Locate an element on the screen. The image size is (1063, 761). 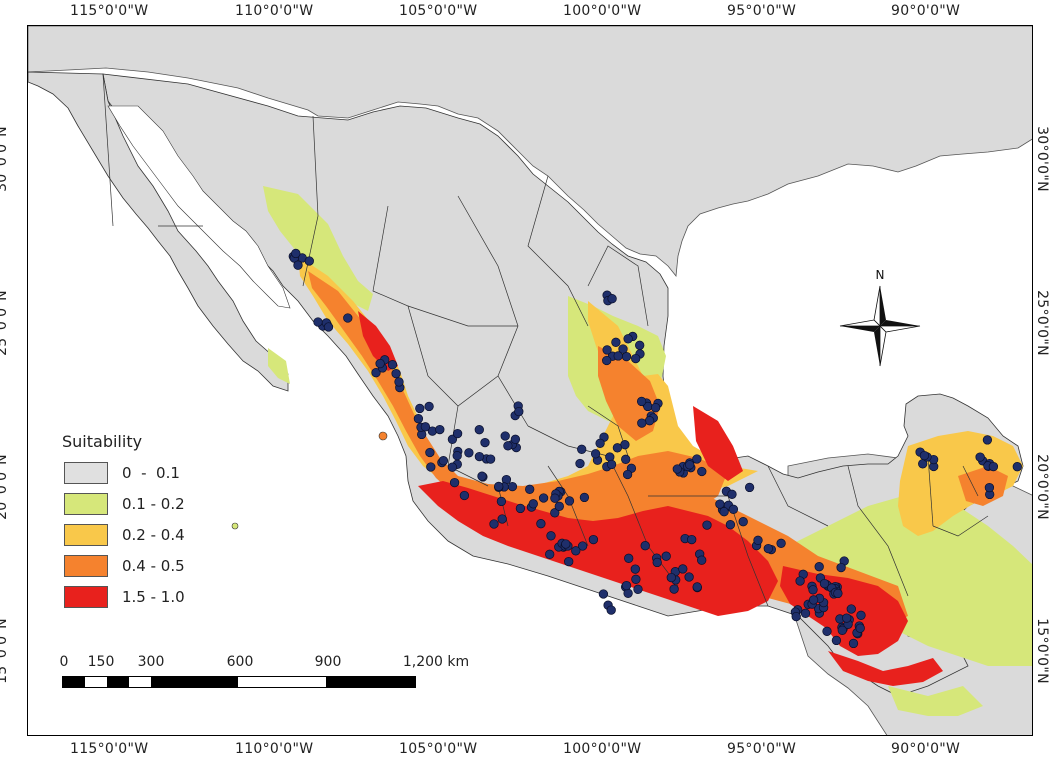
longitude-label-top: 100°0'0"W is located at coordinates (602, 11).